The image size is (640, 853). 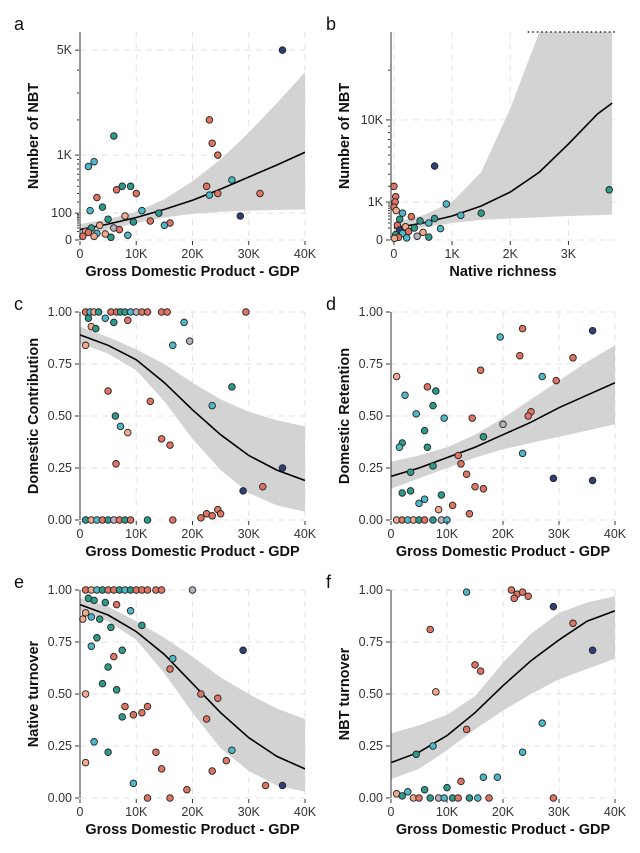 What do you see at coordinates (371, 642) in the screenshot?
I see `y-tick-label: 0.75` at bounding box center [371, 642].